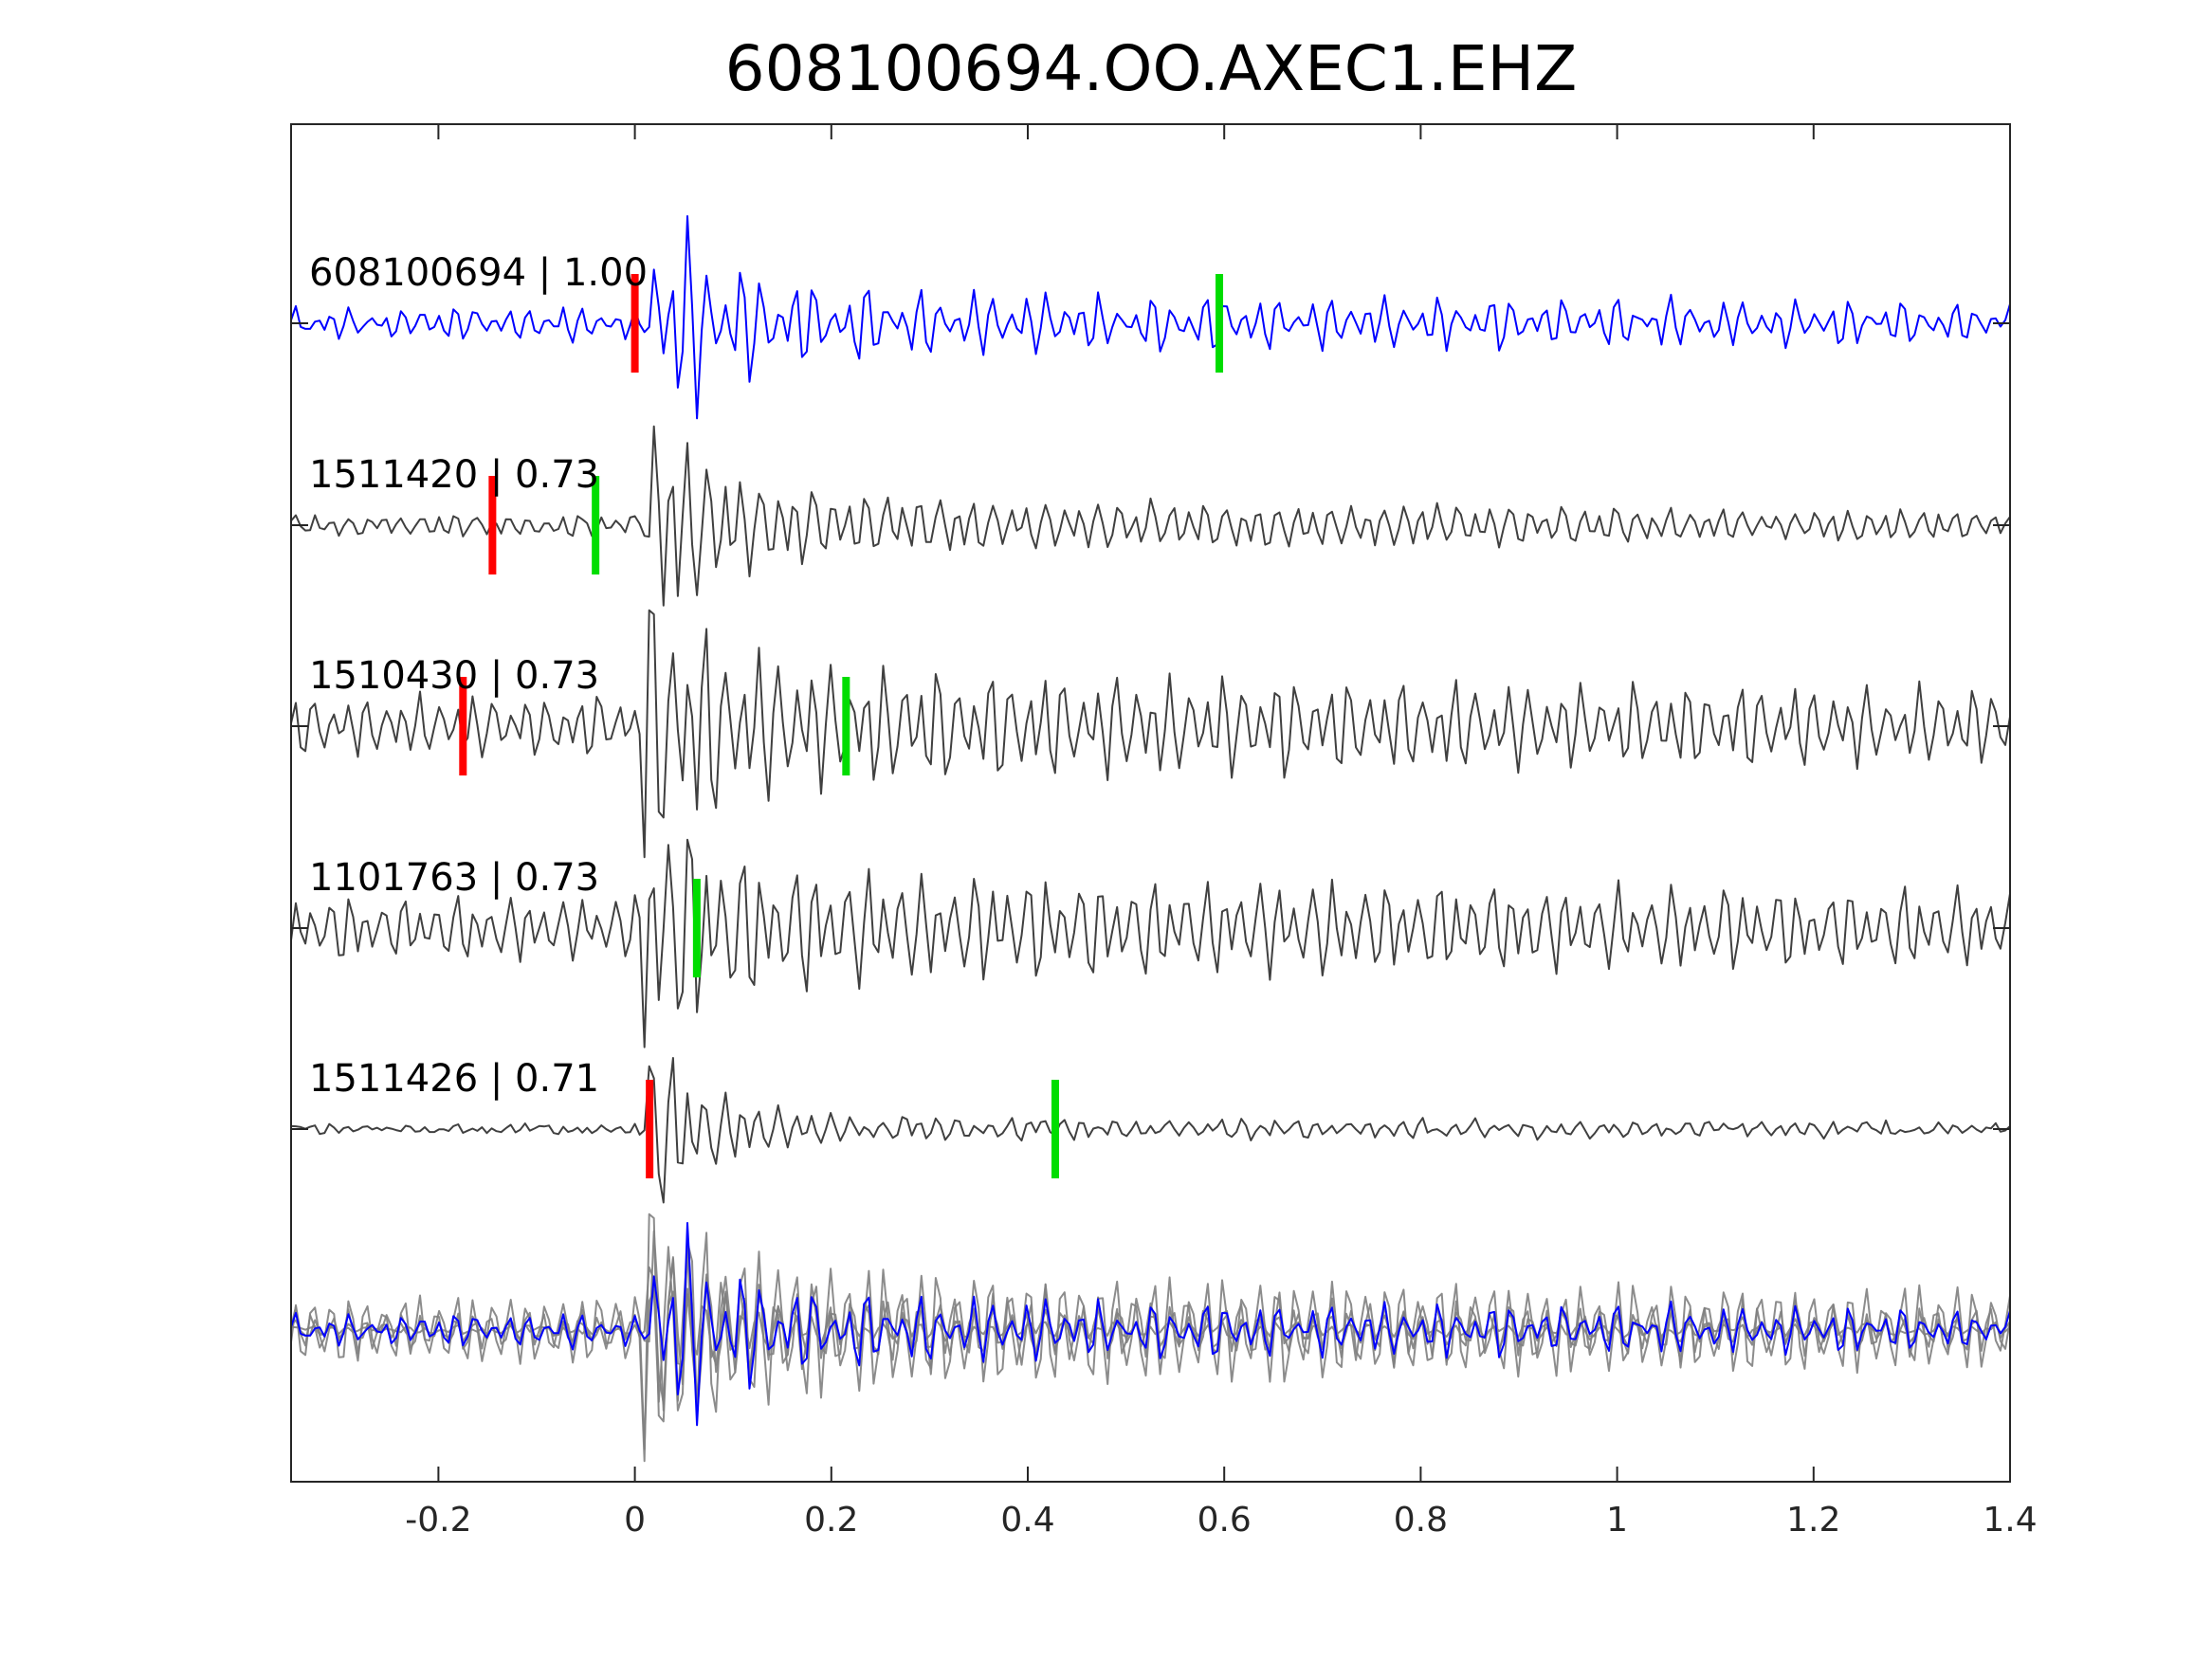 The image size is (2212, 1659). Describe the element at coordinates (438, 1520) in the screenshot. I see `x-tick-label: -0.2` at that location.